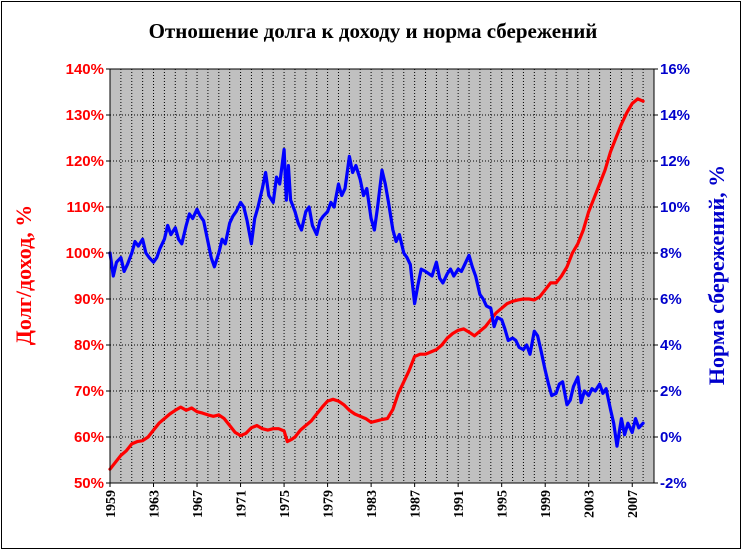  What do you see at coordinates (372, 504) in the screenshot?
I see `x-tick-label: 1983` at bounding box center [372, 504].